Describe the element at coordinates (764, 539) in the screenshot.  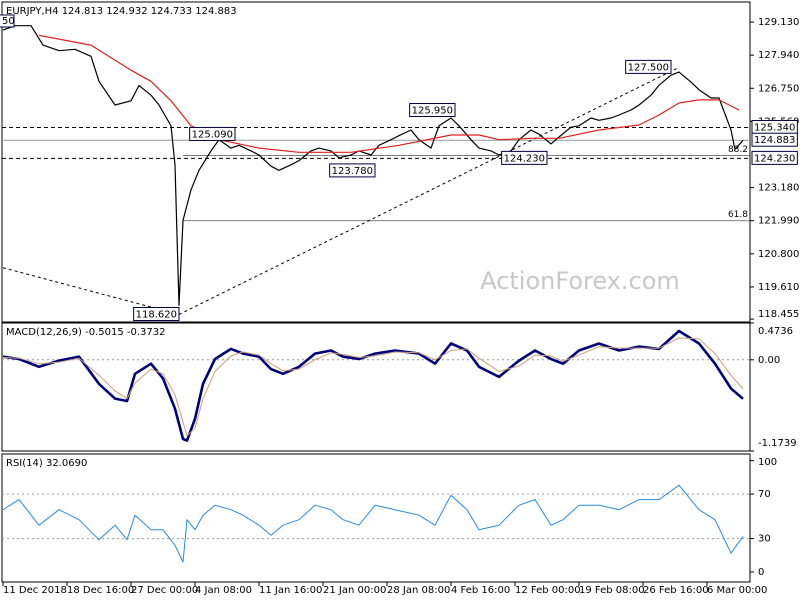
I see `y-tick-label: 30` at that location.